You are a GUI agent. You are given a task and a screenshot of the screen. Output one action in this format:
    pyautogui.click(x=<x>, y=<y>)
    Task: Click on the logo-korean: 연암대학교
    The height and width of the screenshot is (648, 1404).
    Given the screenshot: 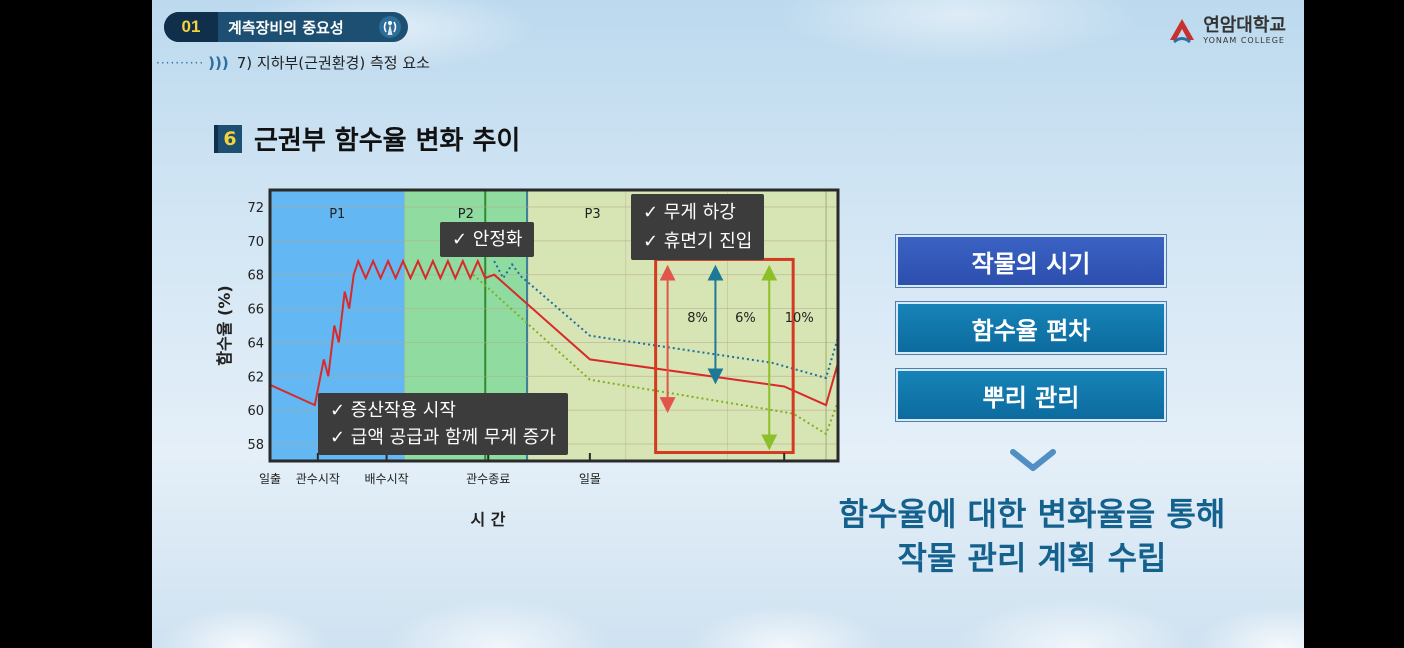 What is the action you would take?
    pyautogui.click(x=1244, y=25)
    